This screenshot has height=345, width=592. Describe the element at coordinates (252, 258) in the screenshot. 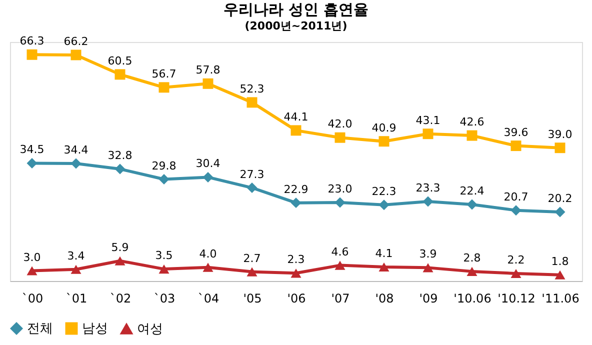

I see `data-label: 2.7` at that location.